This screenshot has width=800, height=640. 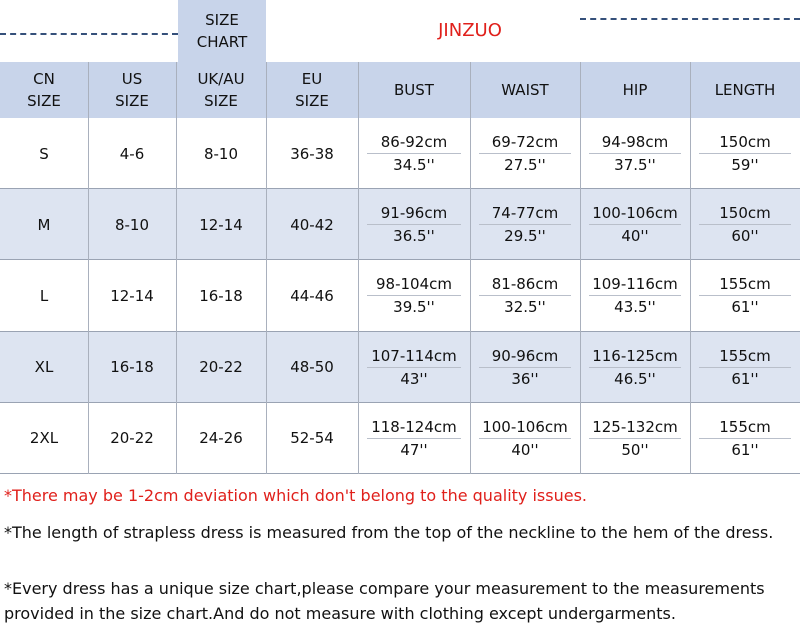 I want to click on inch-value: 39.5'', so click(x=414, y=306).